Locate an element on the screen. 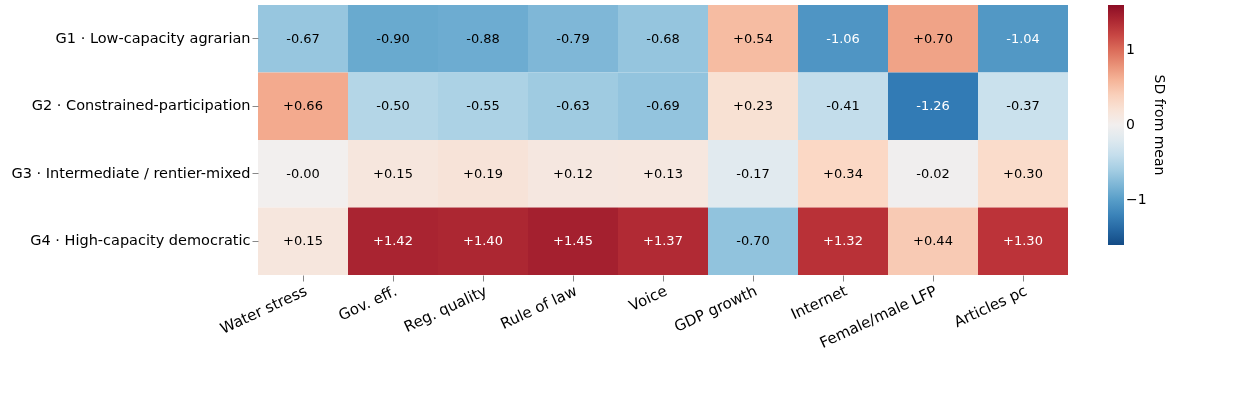  data-label: -0.70 is located at coordinates (753, 241).